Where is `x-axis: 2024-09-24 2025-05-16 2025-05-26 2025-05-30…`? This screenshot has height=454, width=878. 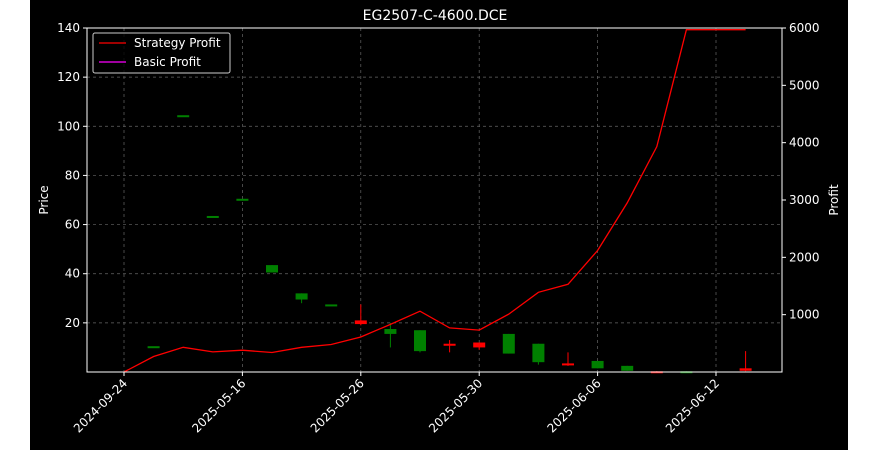
x-axis: 2024-09-24 2025-05-16 2025-05-26 2025-05-30… is located at coordinates (396, 403).